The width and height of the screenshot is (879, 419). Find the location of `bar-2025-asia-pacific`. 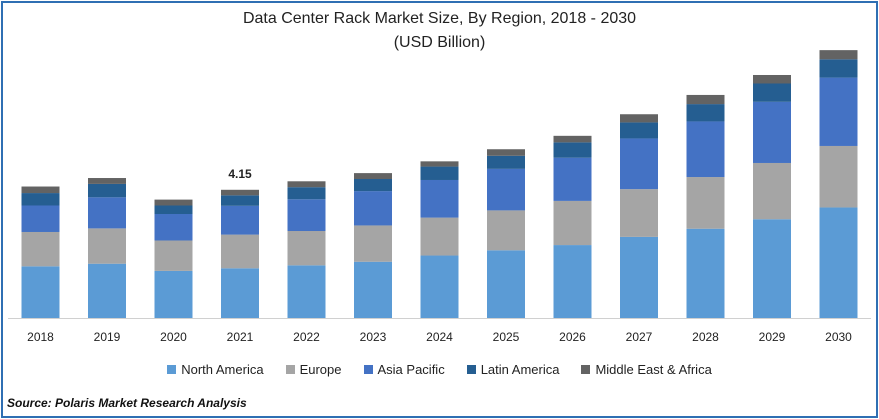

bar-2025-asia-pacific is located at coordinates (506, 189).